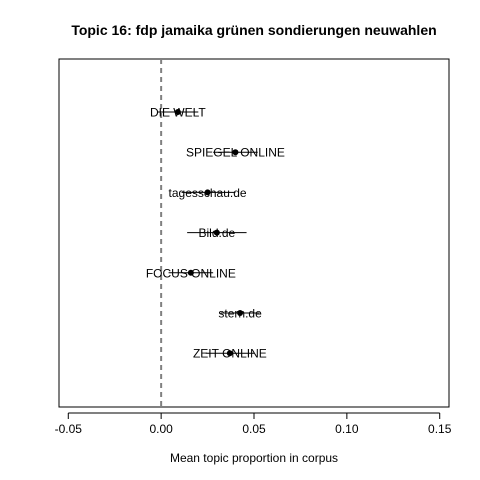 The image size is (480, 480). I want to click on series-row: Bild.de, so click(217, 233).